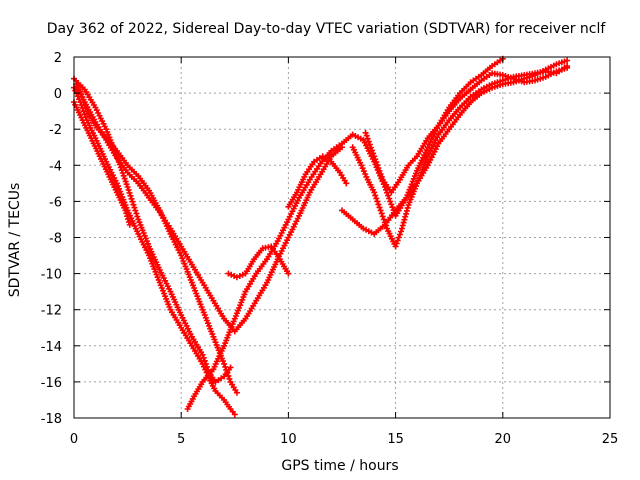 The width and height of the screenshot is (640, 480). What do you see at coordinates (503, 439) in the screenshot?
I see `x-tick-label: 20` at bounding box center [503, 439].